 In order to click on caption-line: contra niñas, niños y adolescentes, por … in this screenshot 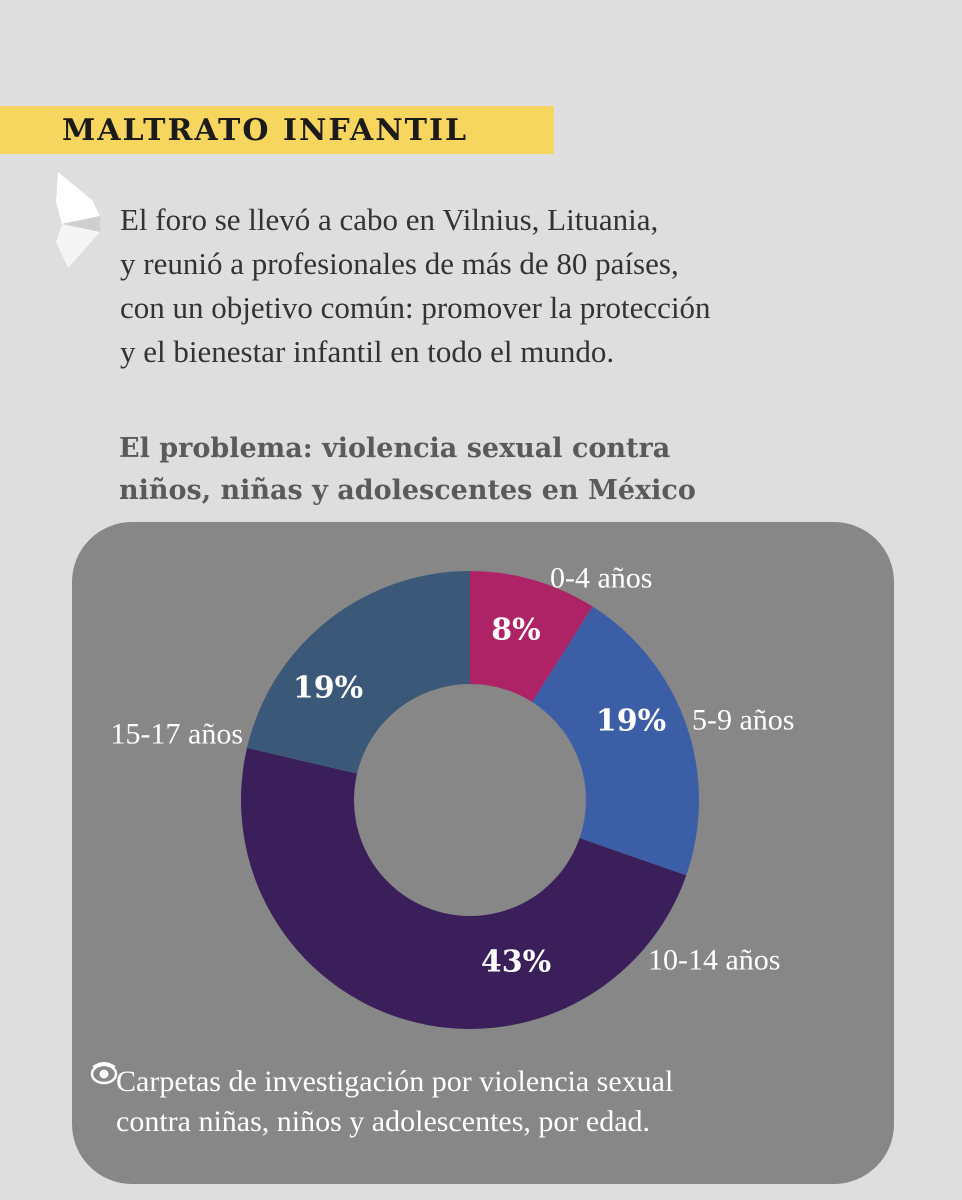, I will do `click(383, 1121)`.